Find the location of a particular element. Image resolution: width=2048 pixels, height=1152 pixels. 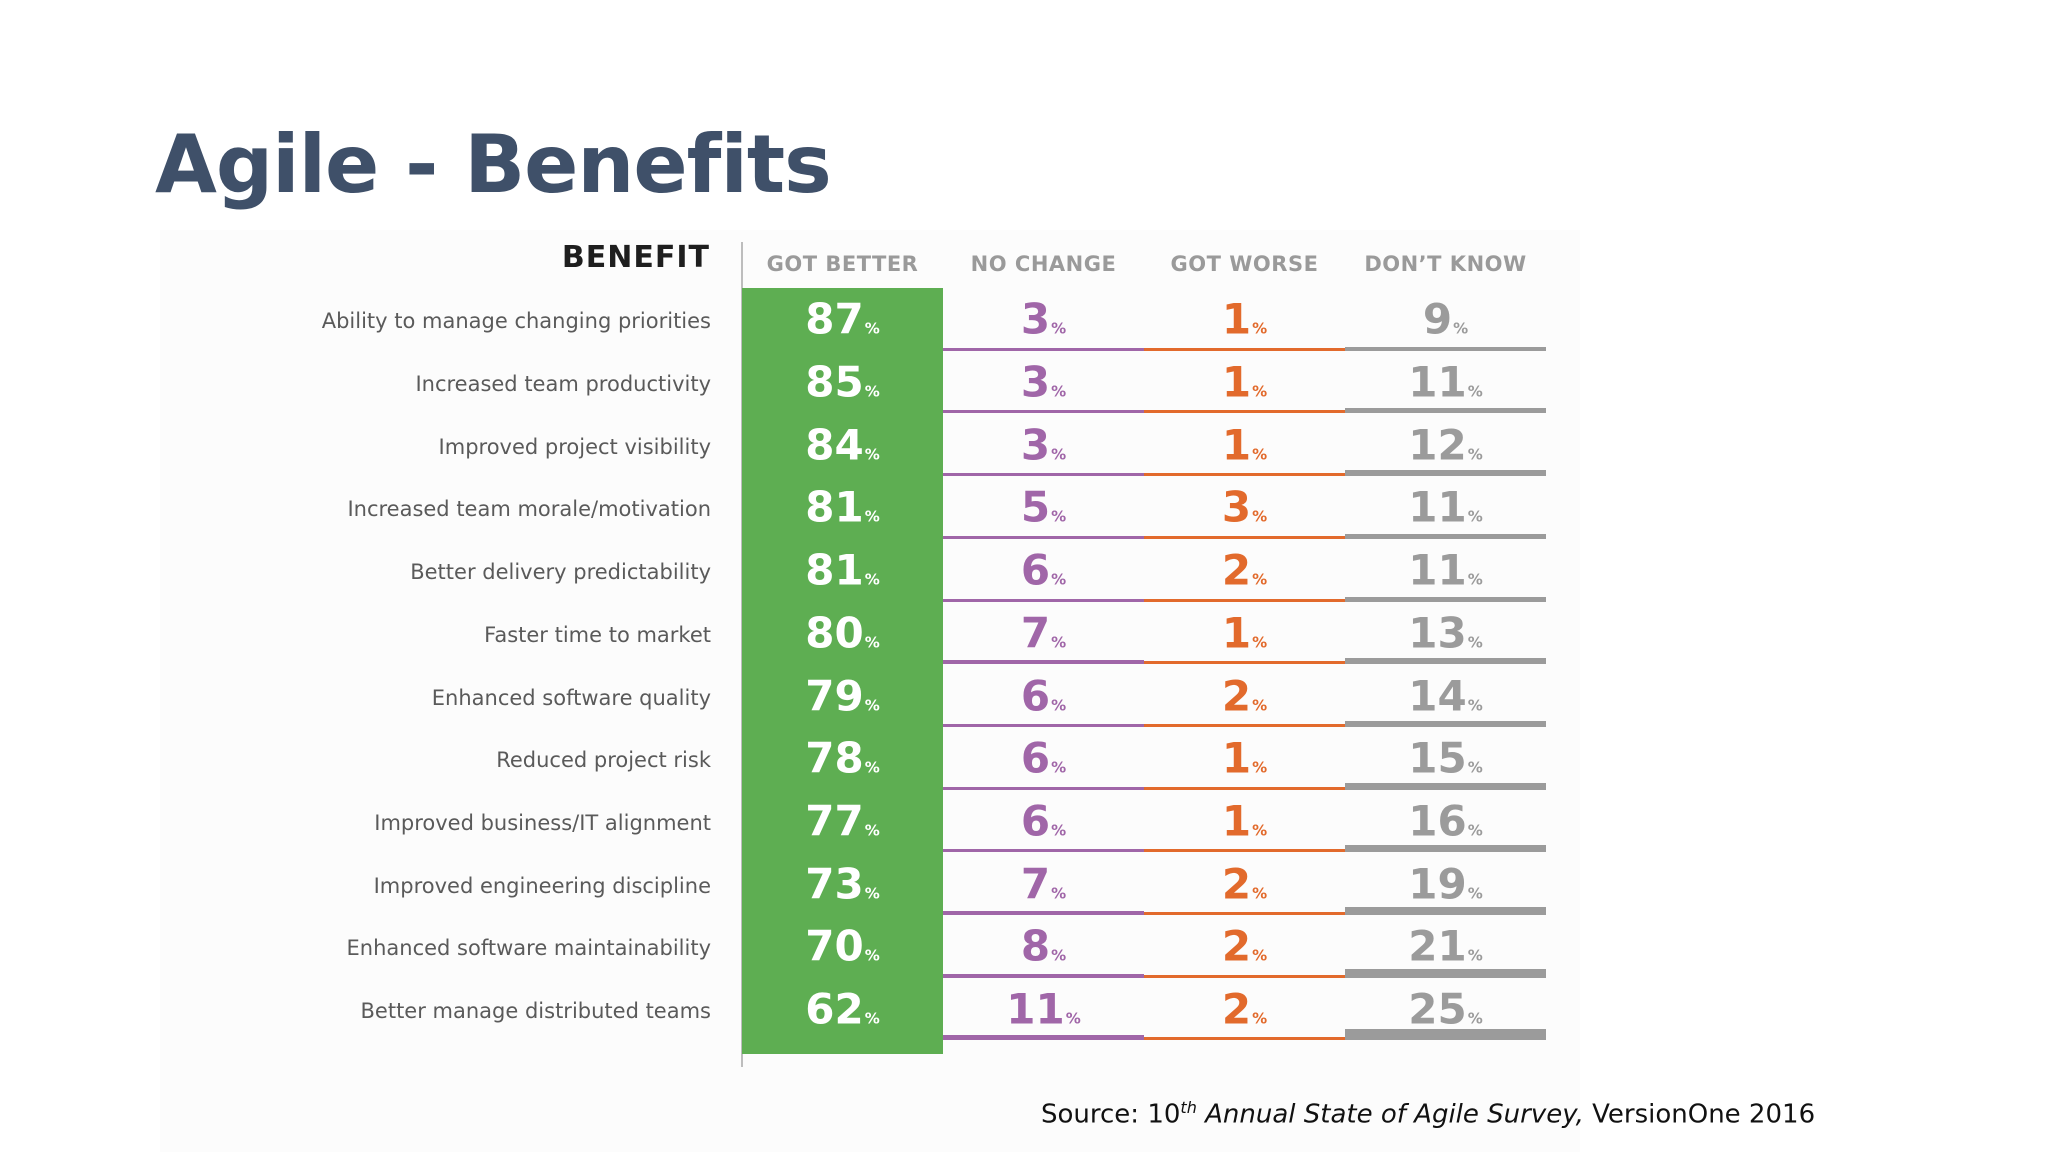

column-header-dont-know: DON’T KNOW is located at coordinates (1445, 264).